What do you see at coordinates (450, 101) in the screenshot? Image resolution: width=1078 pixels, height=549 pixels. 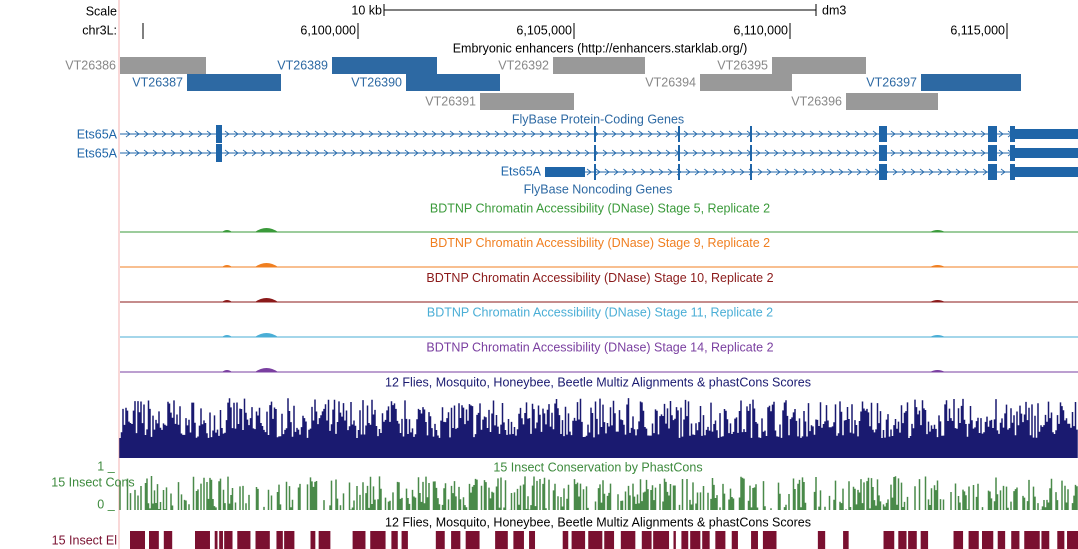 I see `enhancer-label: VT26391` at bounding box center [450, 101].